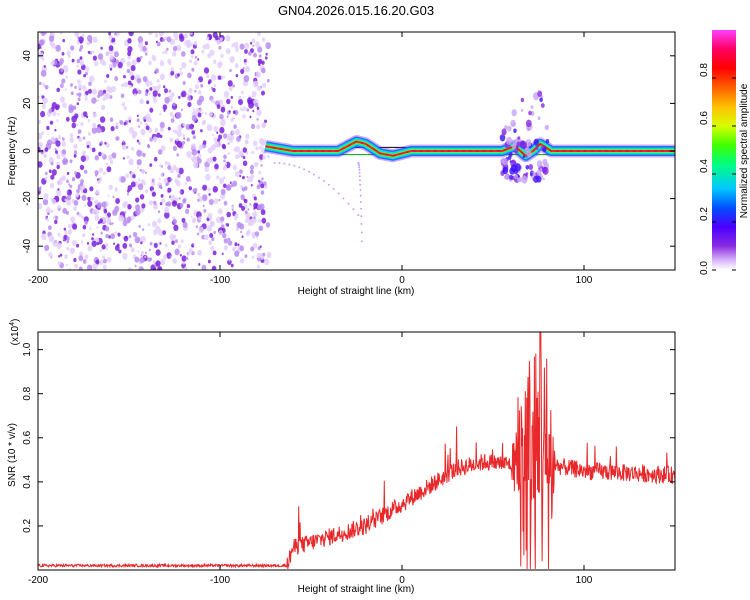 The height and width of the screenshot is (600, 750). I want to click on snr-y-label: SNR (10 * v/v), so click(12, 455).